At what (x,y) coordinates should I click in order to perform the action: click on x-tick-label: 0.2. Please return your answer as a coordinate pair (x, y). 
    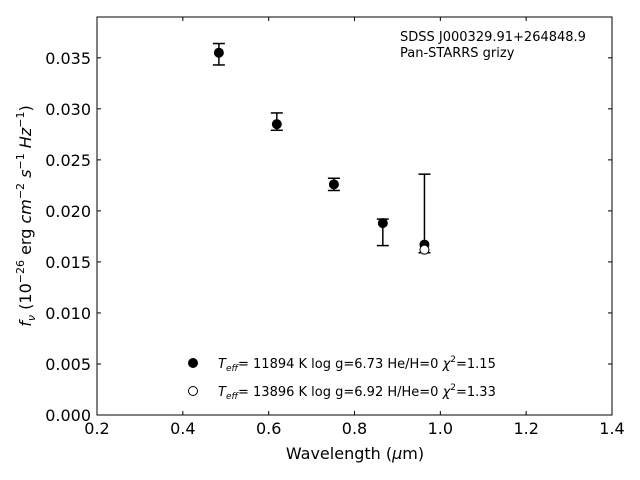
    Looking at the image, I should click on (96, 428).